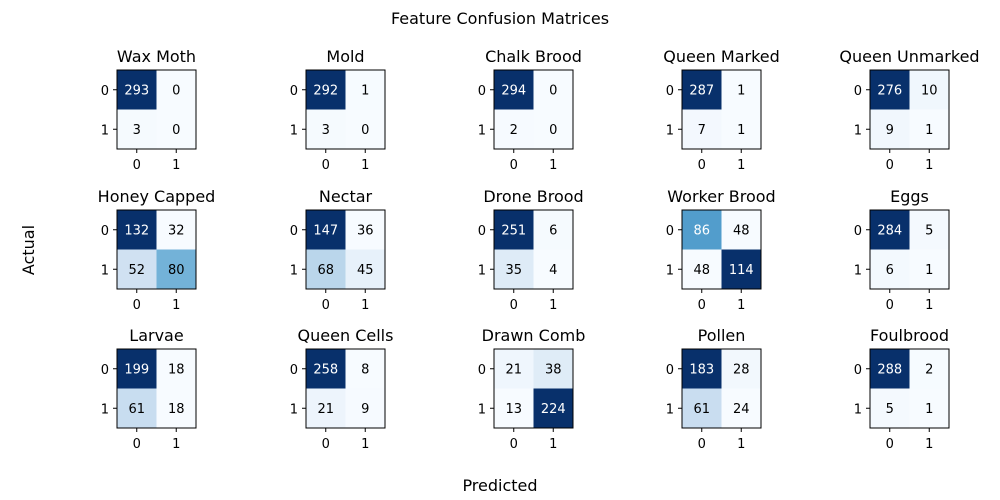 This screenshot has height=500, width=1000. What do you see at coordinates (741, 270) in the screenshot?
I see `cell-value-label: 114` at bounding box center [741, 270].